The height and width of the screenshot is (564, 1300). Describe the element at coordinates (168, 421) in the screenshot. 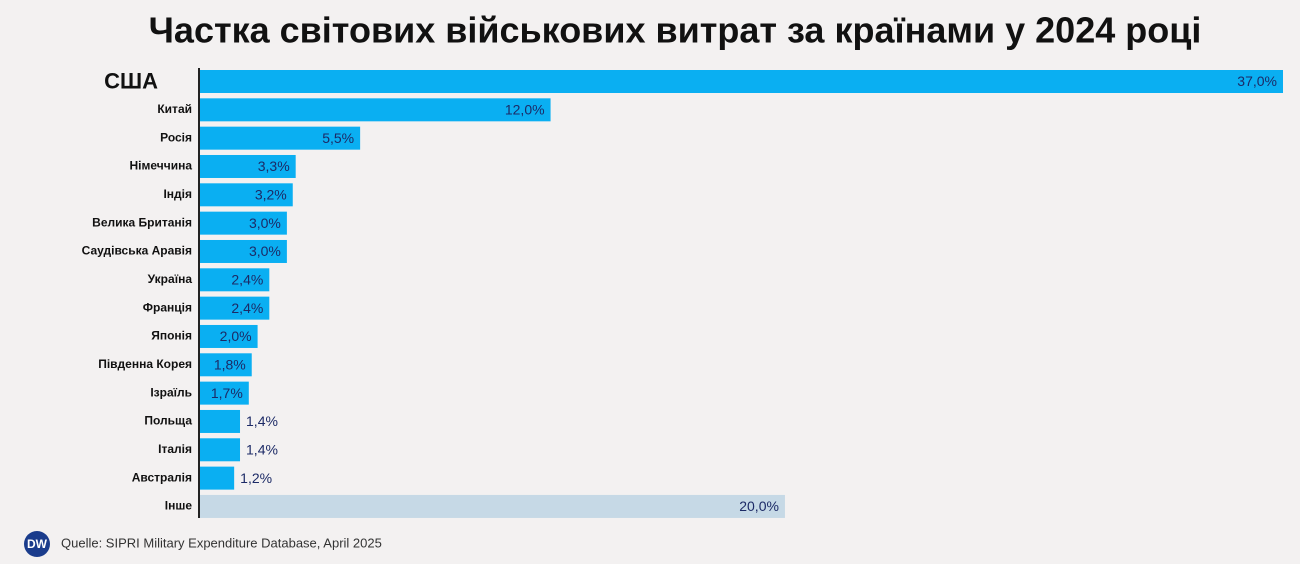

I see `y-tick-label: Польща` at that location.